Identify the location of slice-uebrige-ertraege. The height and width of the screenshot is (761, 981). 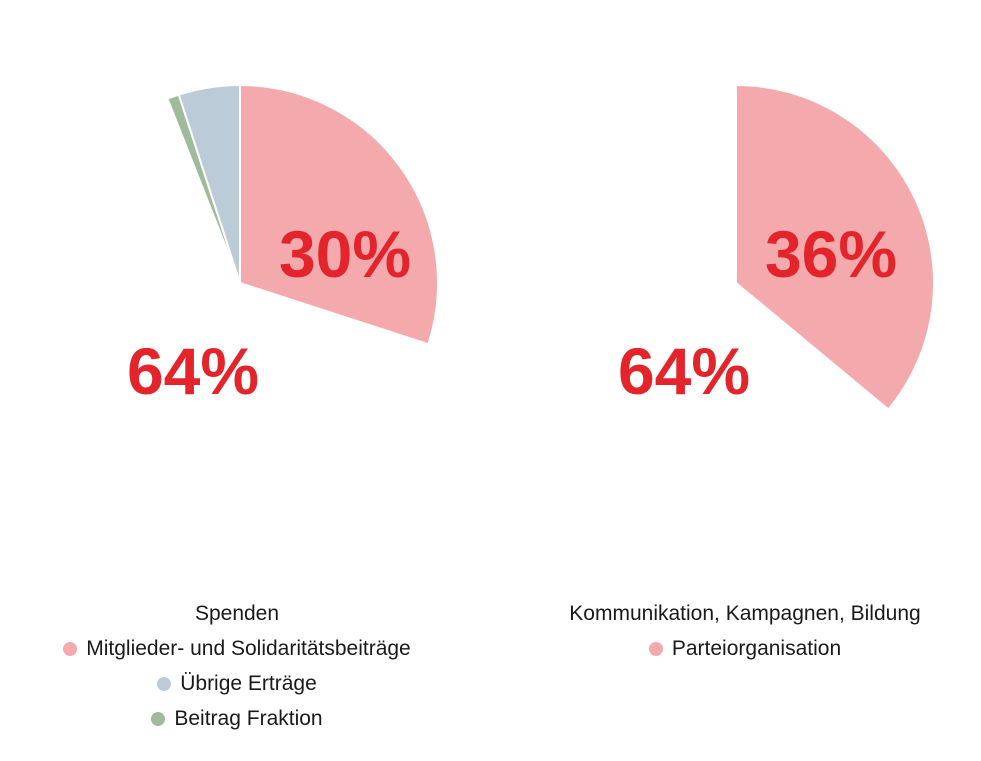
(209, 183).